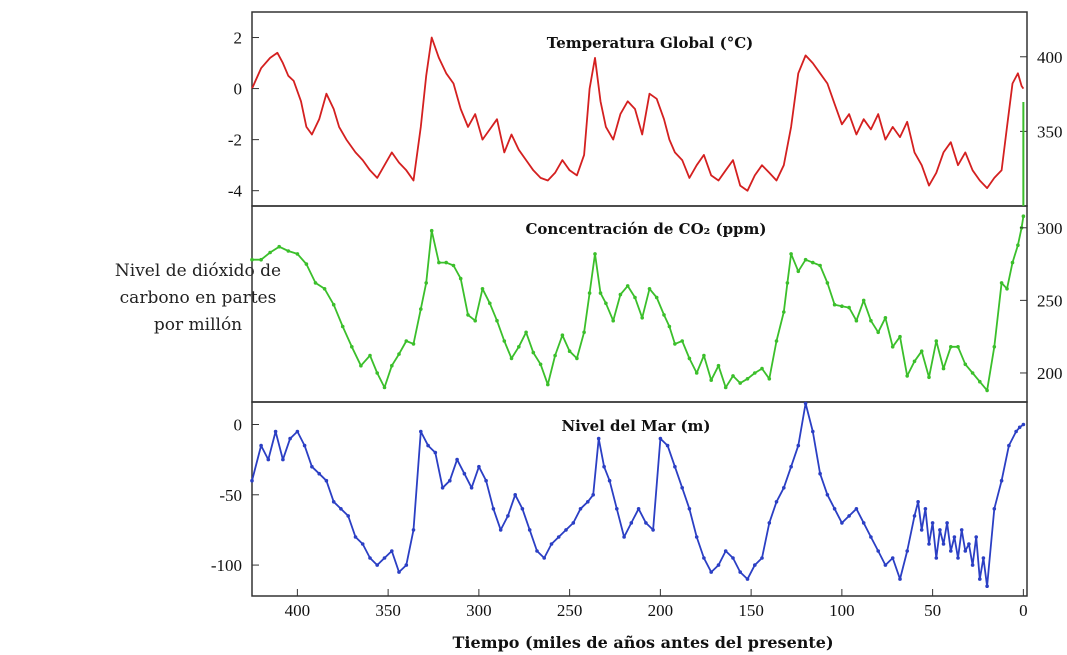 This screenshot has width=1067, height=655. Describe the element at coordinates (650, 43) in the screenshot. I see `panel-title-temperature: Temperatura Global (°C)` at that location.